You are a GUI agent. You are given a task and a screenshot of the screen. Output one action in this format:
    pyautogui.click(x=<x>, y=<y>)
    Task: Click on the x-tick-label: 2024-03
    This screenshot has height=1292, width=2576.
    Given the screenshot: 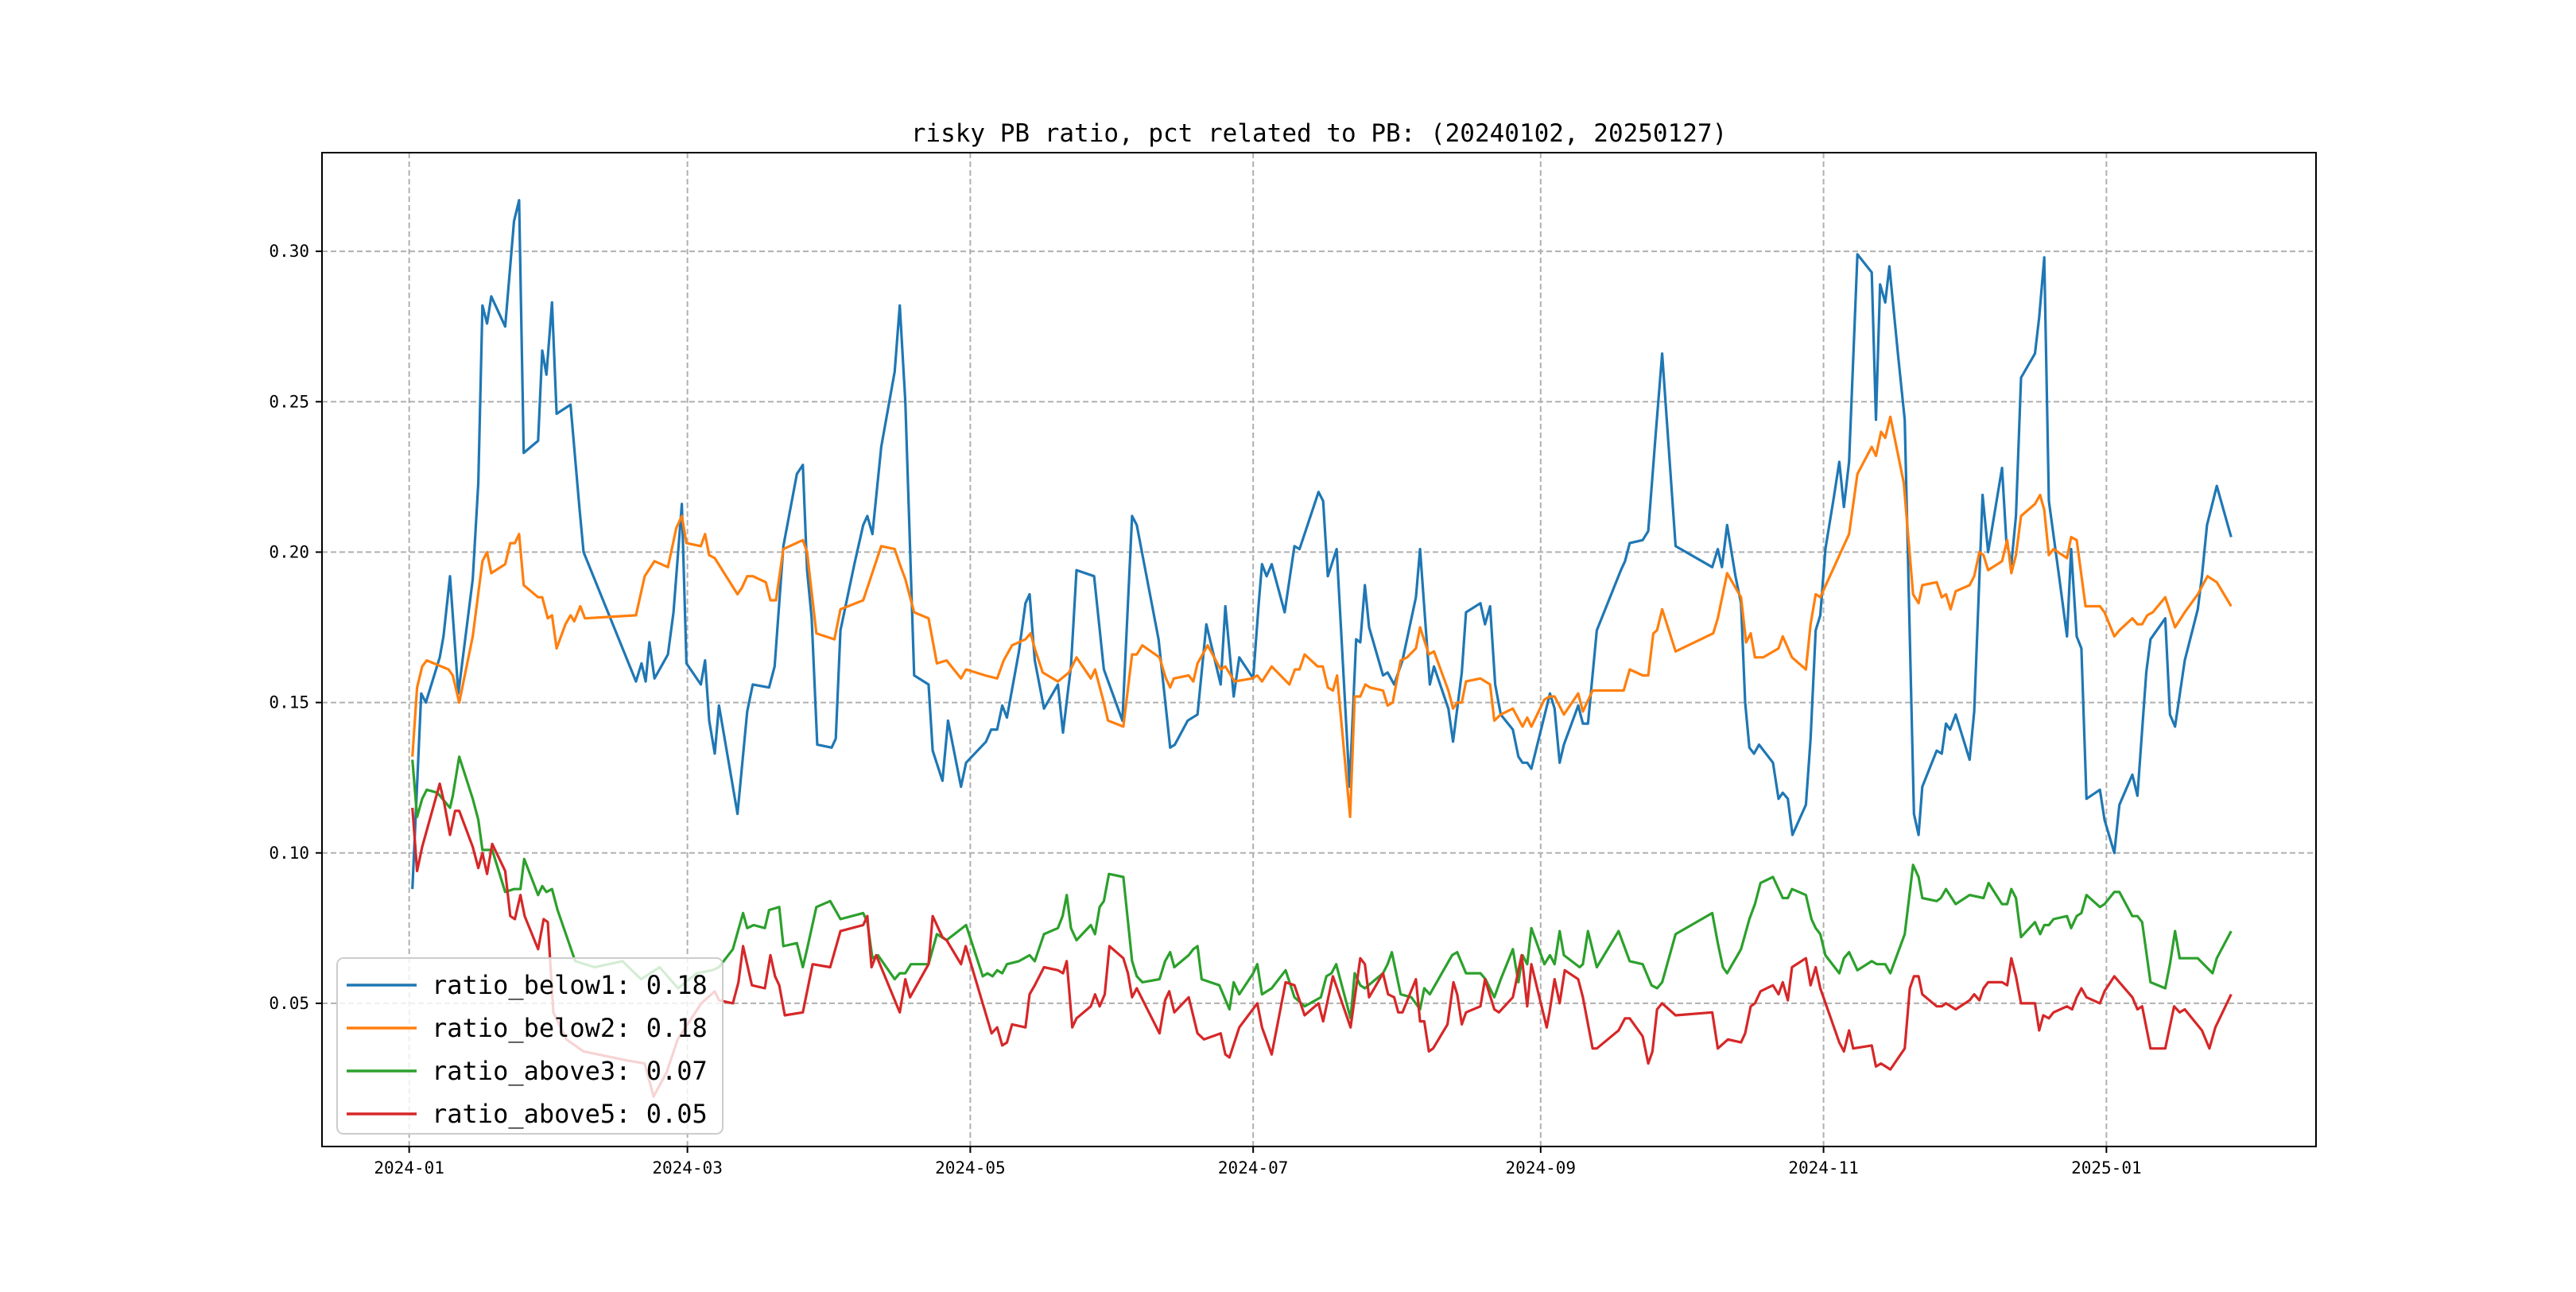 What is the action you would take?
    pyautogui.click(x=687, y=1168)
    